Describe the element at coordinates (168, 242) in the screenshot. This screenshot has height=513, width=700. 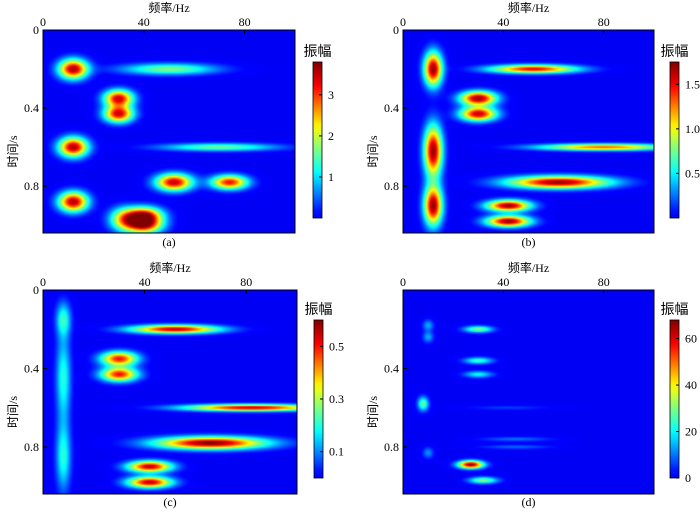
I see `panel-caption: (a)` at that location.